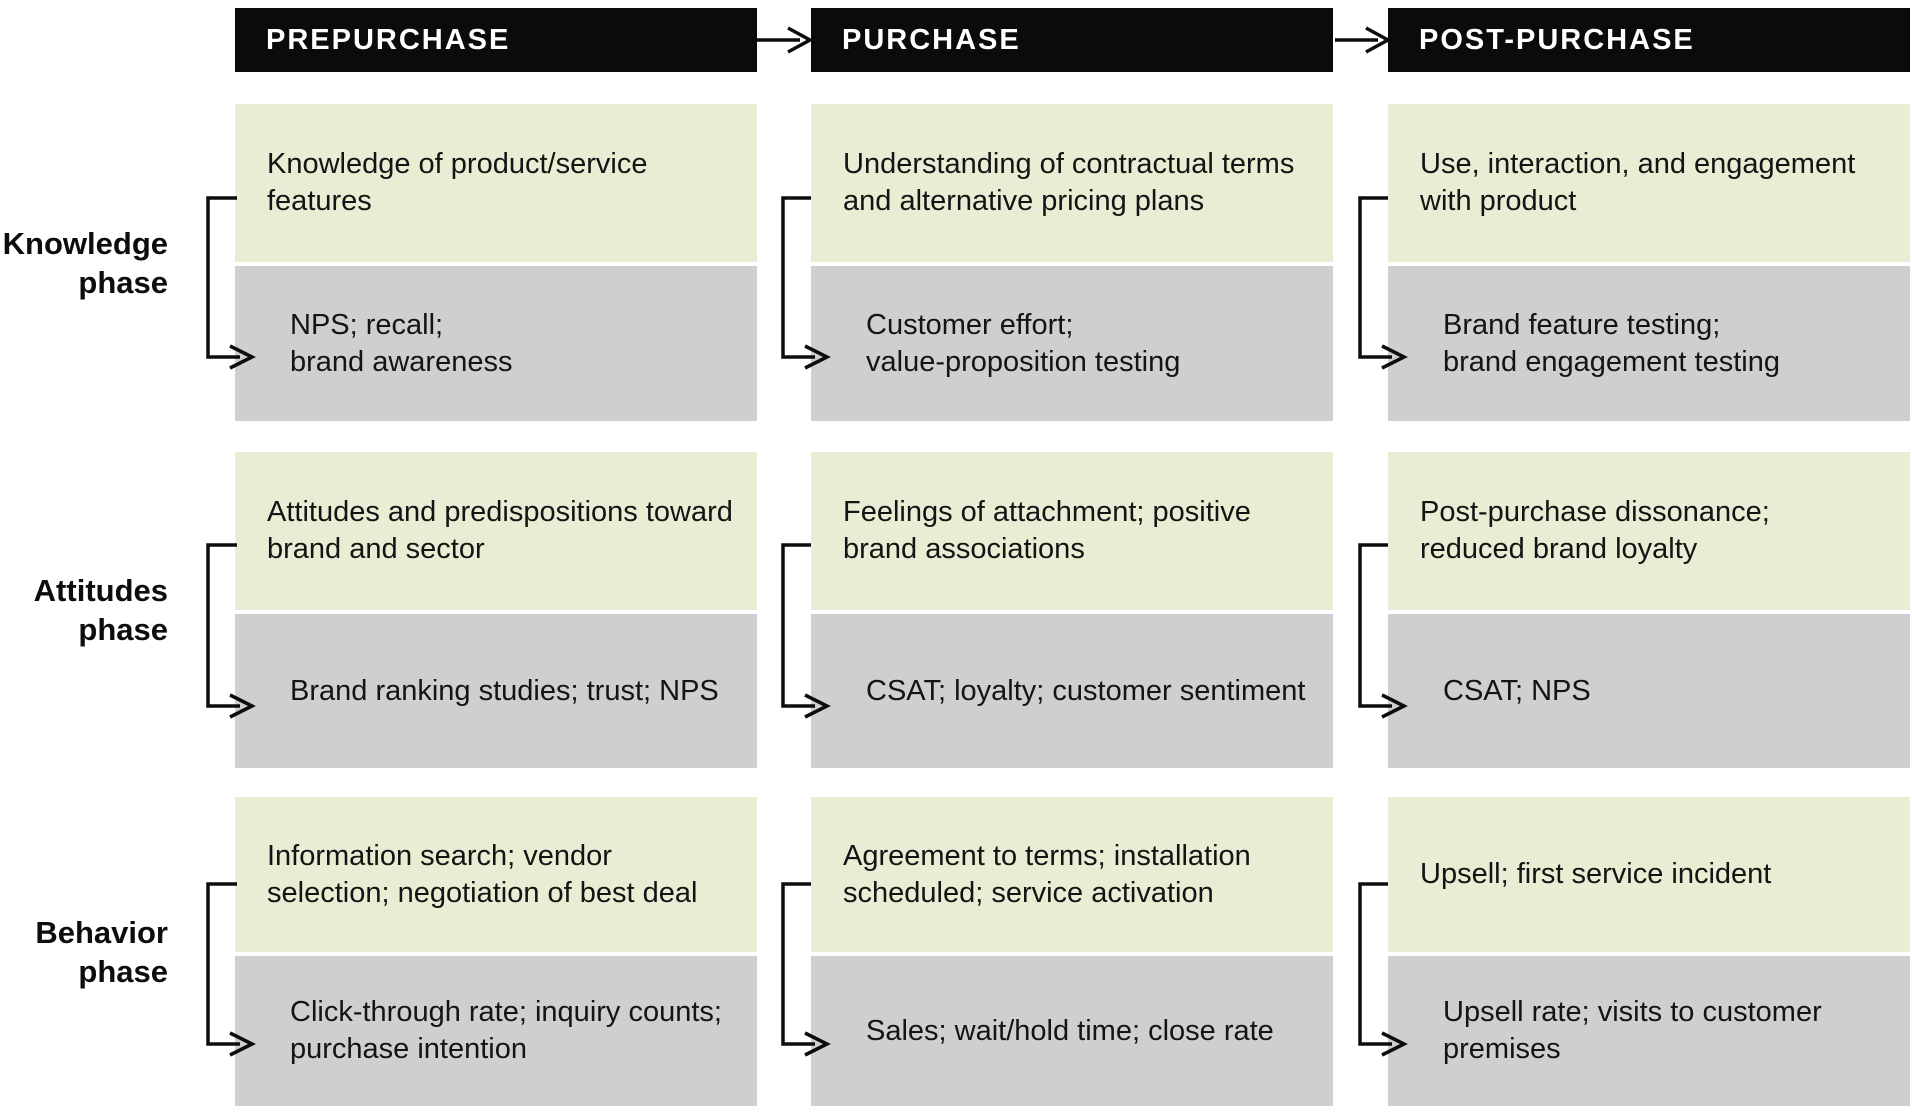 The width and height of the screenshot is (1912, 1117). What do you see at coordinates (84, 610) in the screenshot?
I see `row-label-attitudes-phase: Attitudes phase` at bounding box center [84, 610].